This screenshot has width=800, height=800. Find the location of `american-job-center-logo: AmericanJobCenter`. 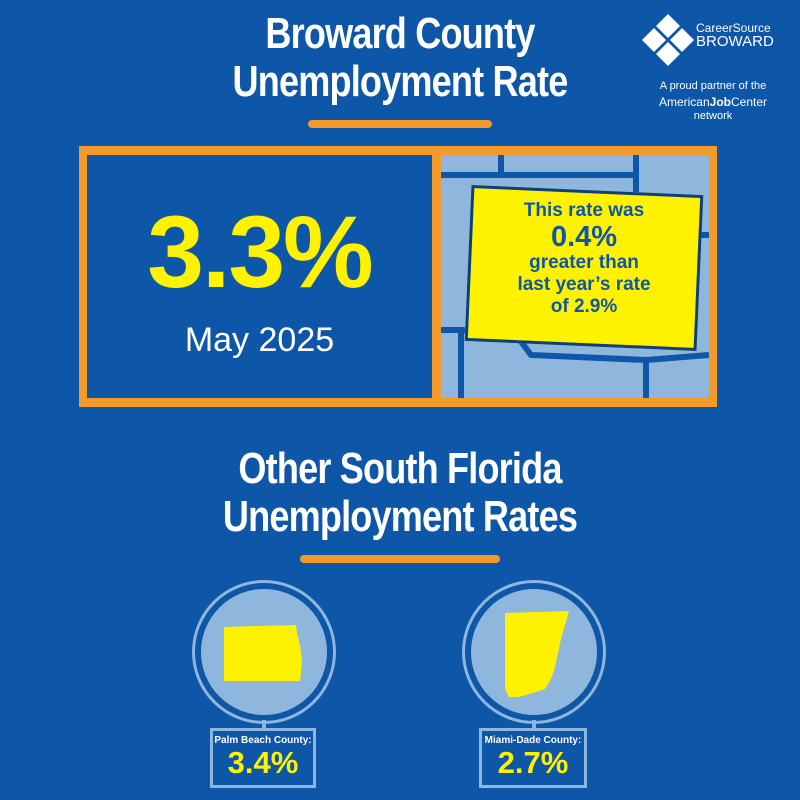

american-job-center-logo: AmericanJobCenter is located at coordinates (713, 102).